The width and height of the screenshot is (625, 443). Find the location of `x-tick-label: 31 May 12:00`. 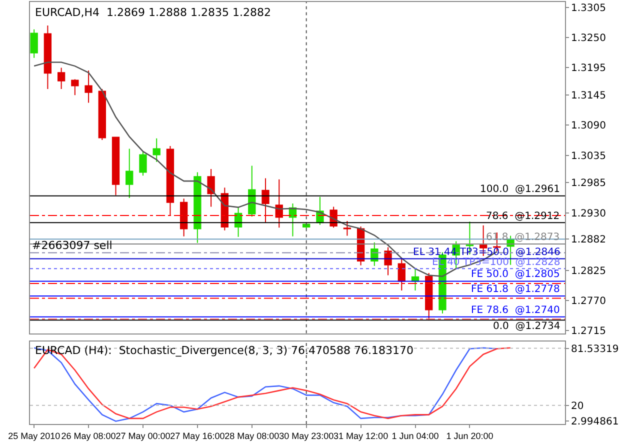

x-tick-label: 31 May 12:00 is located at coordinates (361, 435).